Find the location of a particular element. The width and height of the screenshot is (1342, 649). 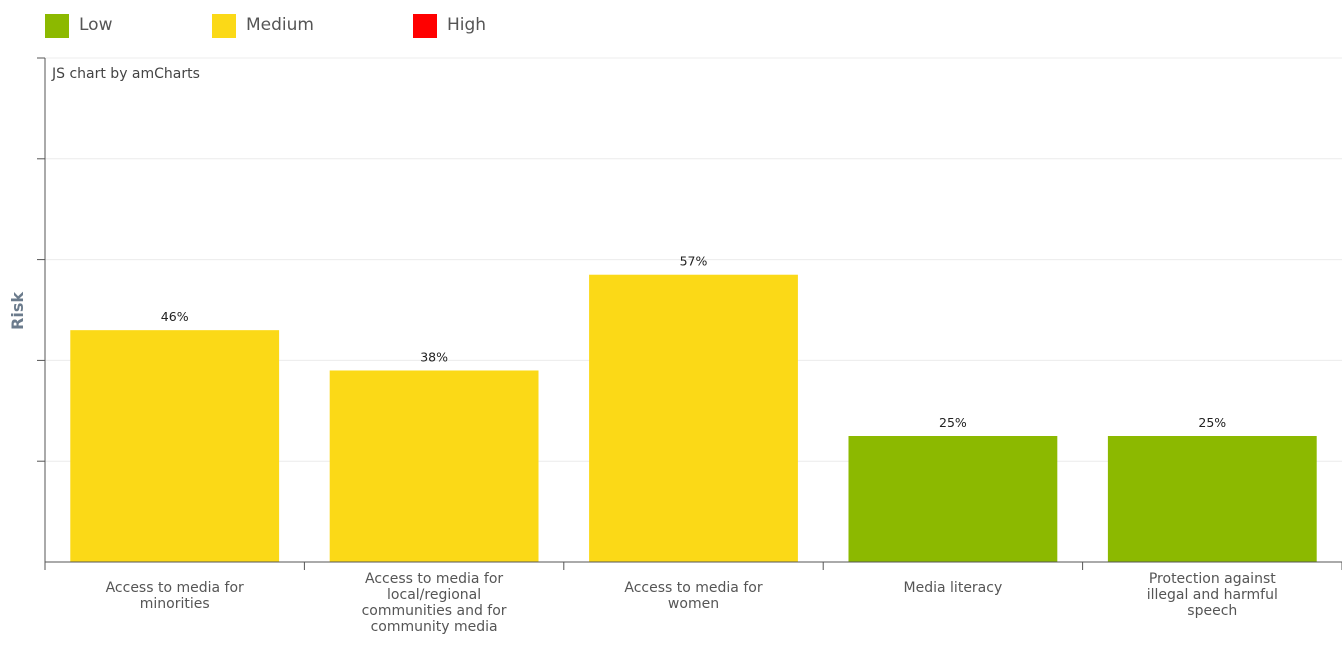

legend-swatch-medium is located at coordinates (224, 26).